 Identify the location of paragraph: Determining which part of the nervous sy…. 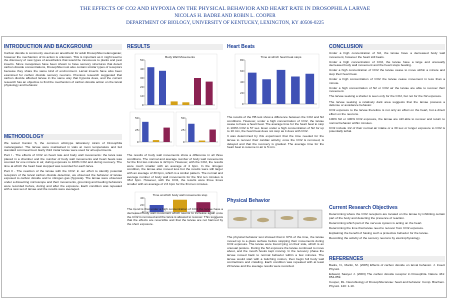
(376, 222).